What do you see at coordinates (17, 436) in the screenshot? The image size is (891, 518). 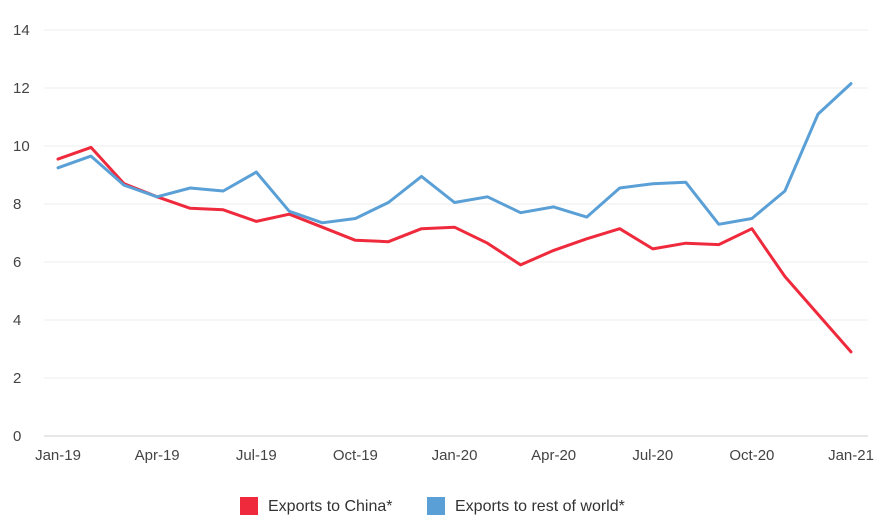 I see `y-tick-label: 0` at bounding box center [17, 436].